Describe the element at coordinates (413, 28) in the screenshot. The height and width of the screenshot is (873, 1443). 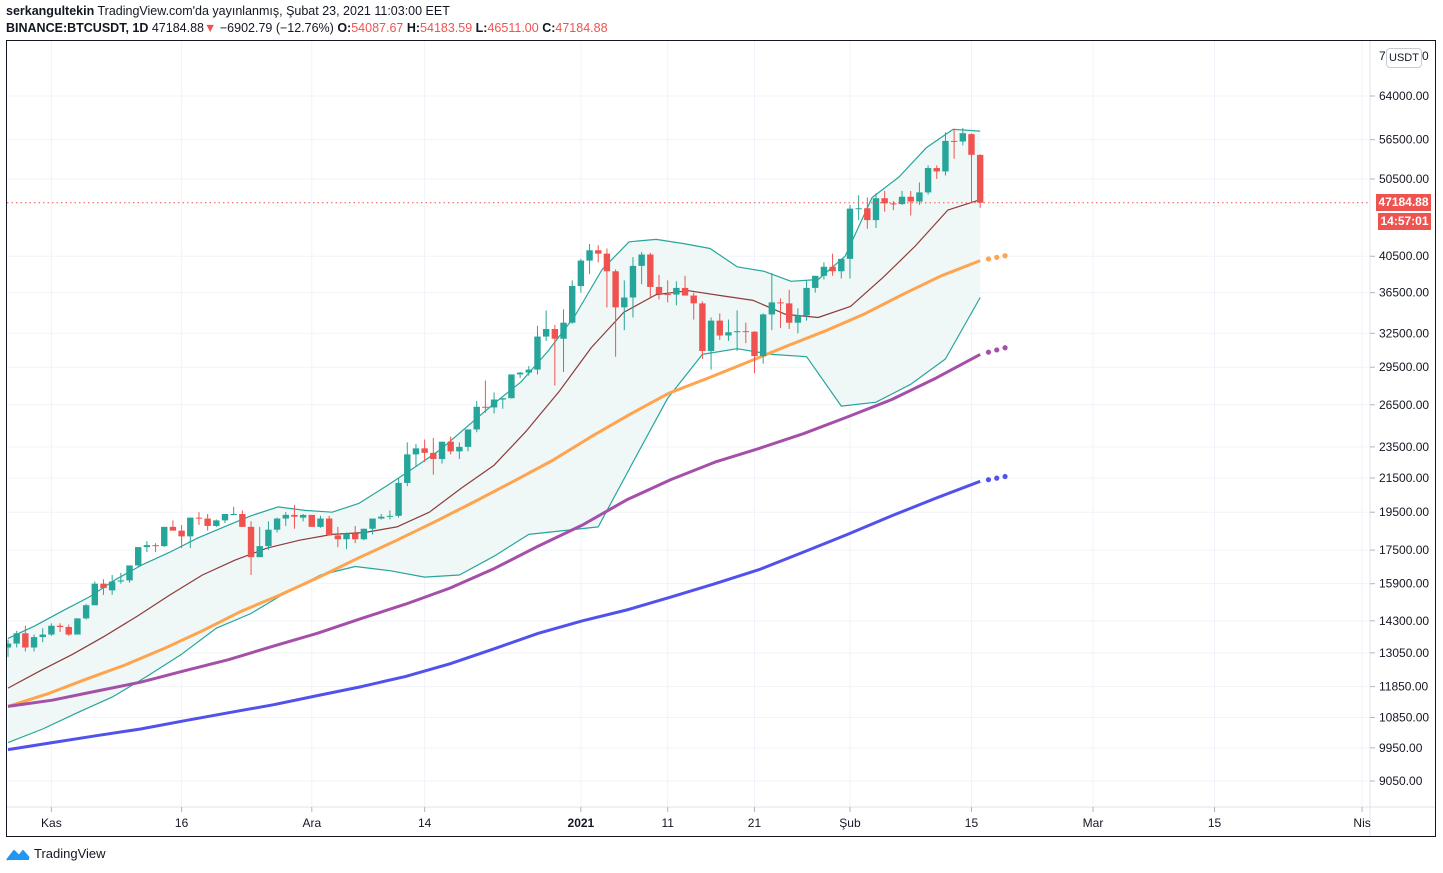
I see `high-label: H:` at that location.